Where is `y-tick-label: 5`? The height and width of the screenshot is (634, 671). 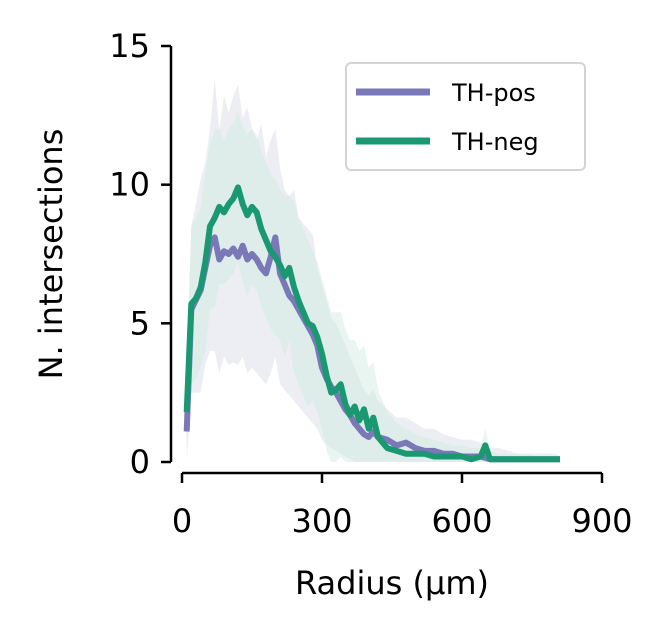 y-tick-label: 5 is located at coordinates (140, 323).